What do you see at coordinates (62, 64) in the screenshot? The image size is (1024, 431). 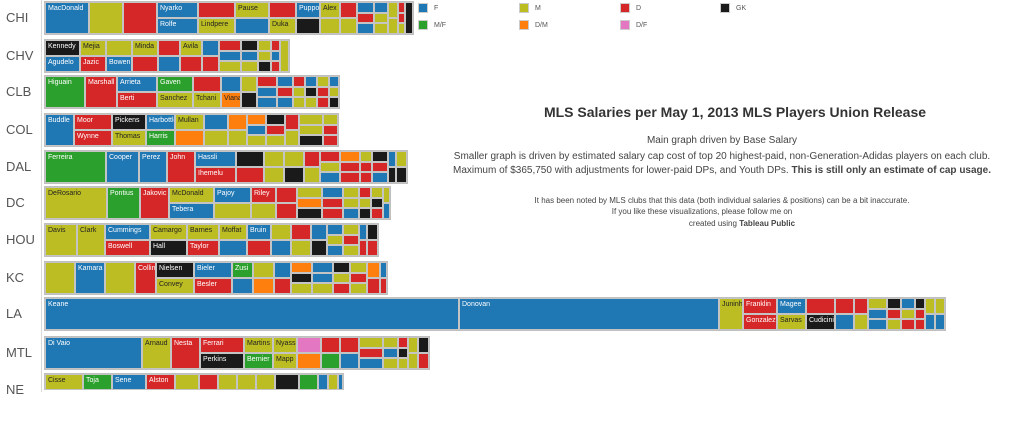 I see `player-cell-agudelo: Agudelo` at bounding box center [62, 64].